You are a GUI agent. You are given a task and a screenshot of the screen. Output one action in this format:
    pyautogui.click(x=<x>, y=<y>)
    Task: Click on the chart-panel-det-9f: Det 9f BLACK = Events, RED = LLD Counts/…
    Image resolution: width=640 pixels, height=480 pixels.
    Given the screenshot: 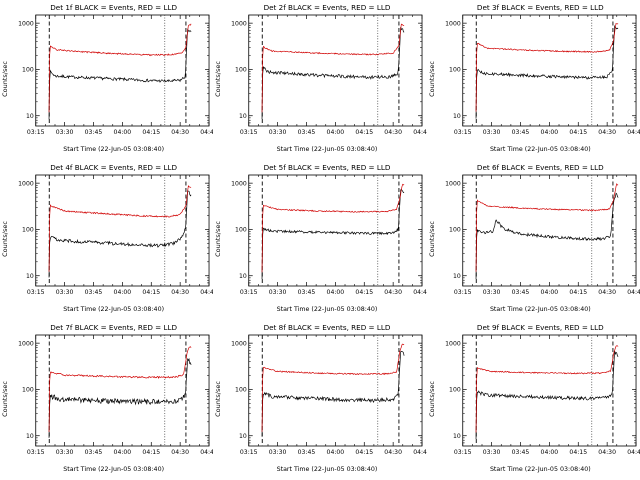 What is the action you would take?
    pyautogui.click(x=533, y=400)
    